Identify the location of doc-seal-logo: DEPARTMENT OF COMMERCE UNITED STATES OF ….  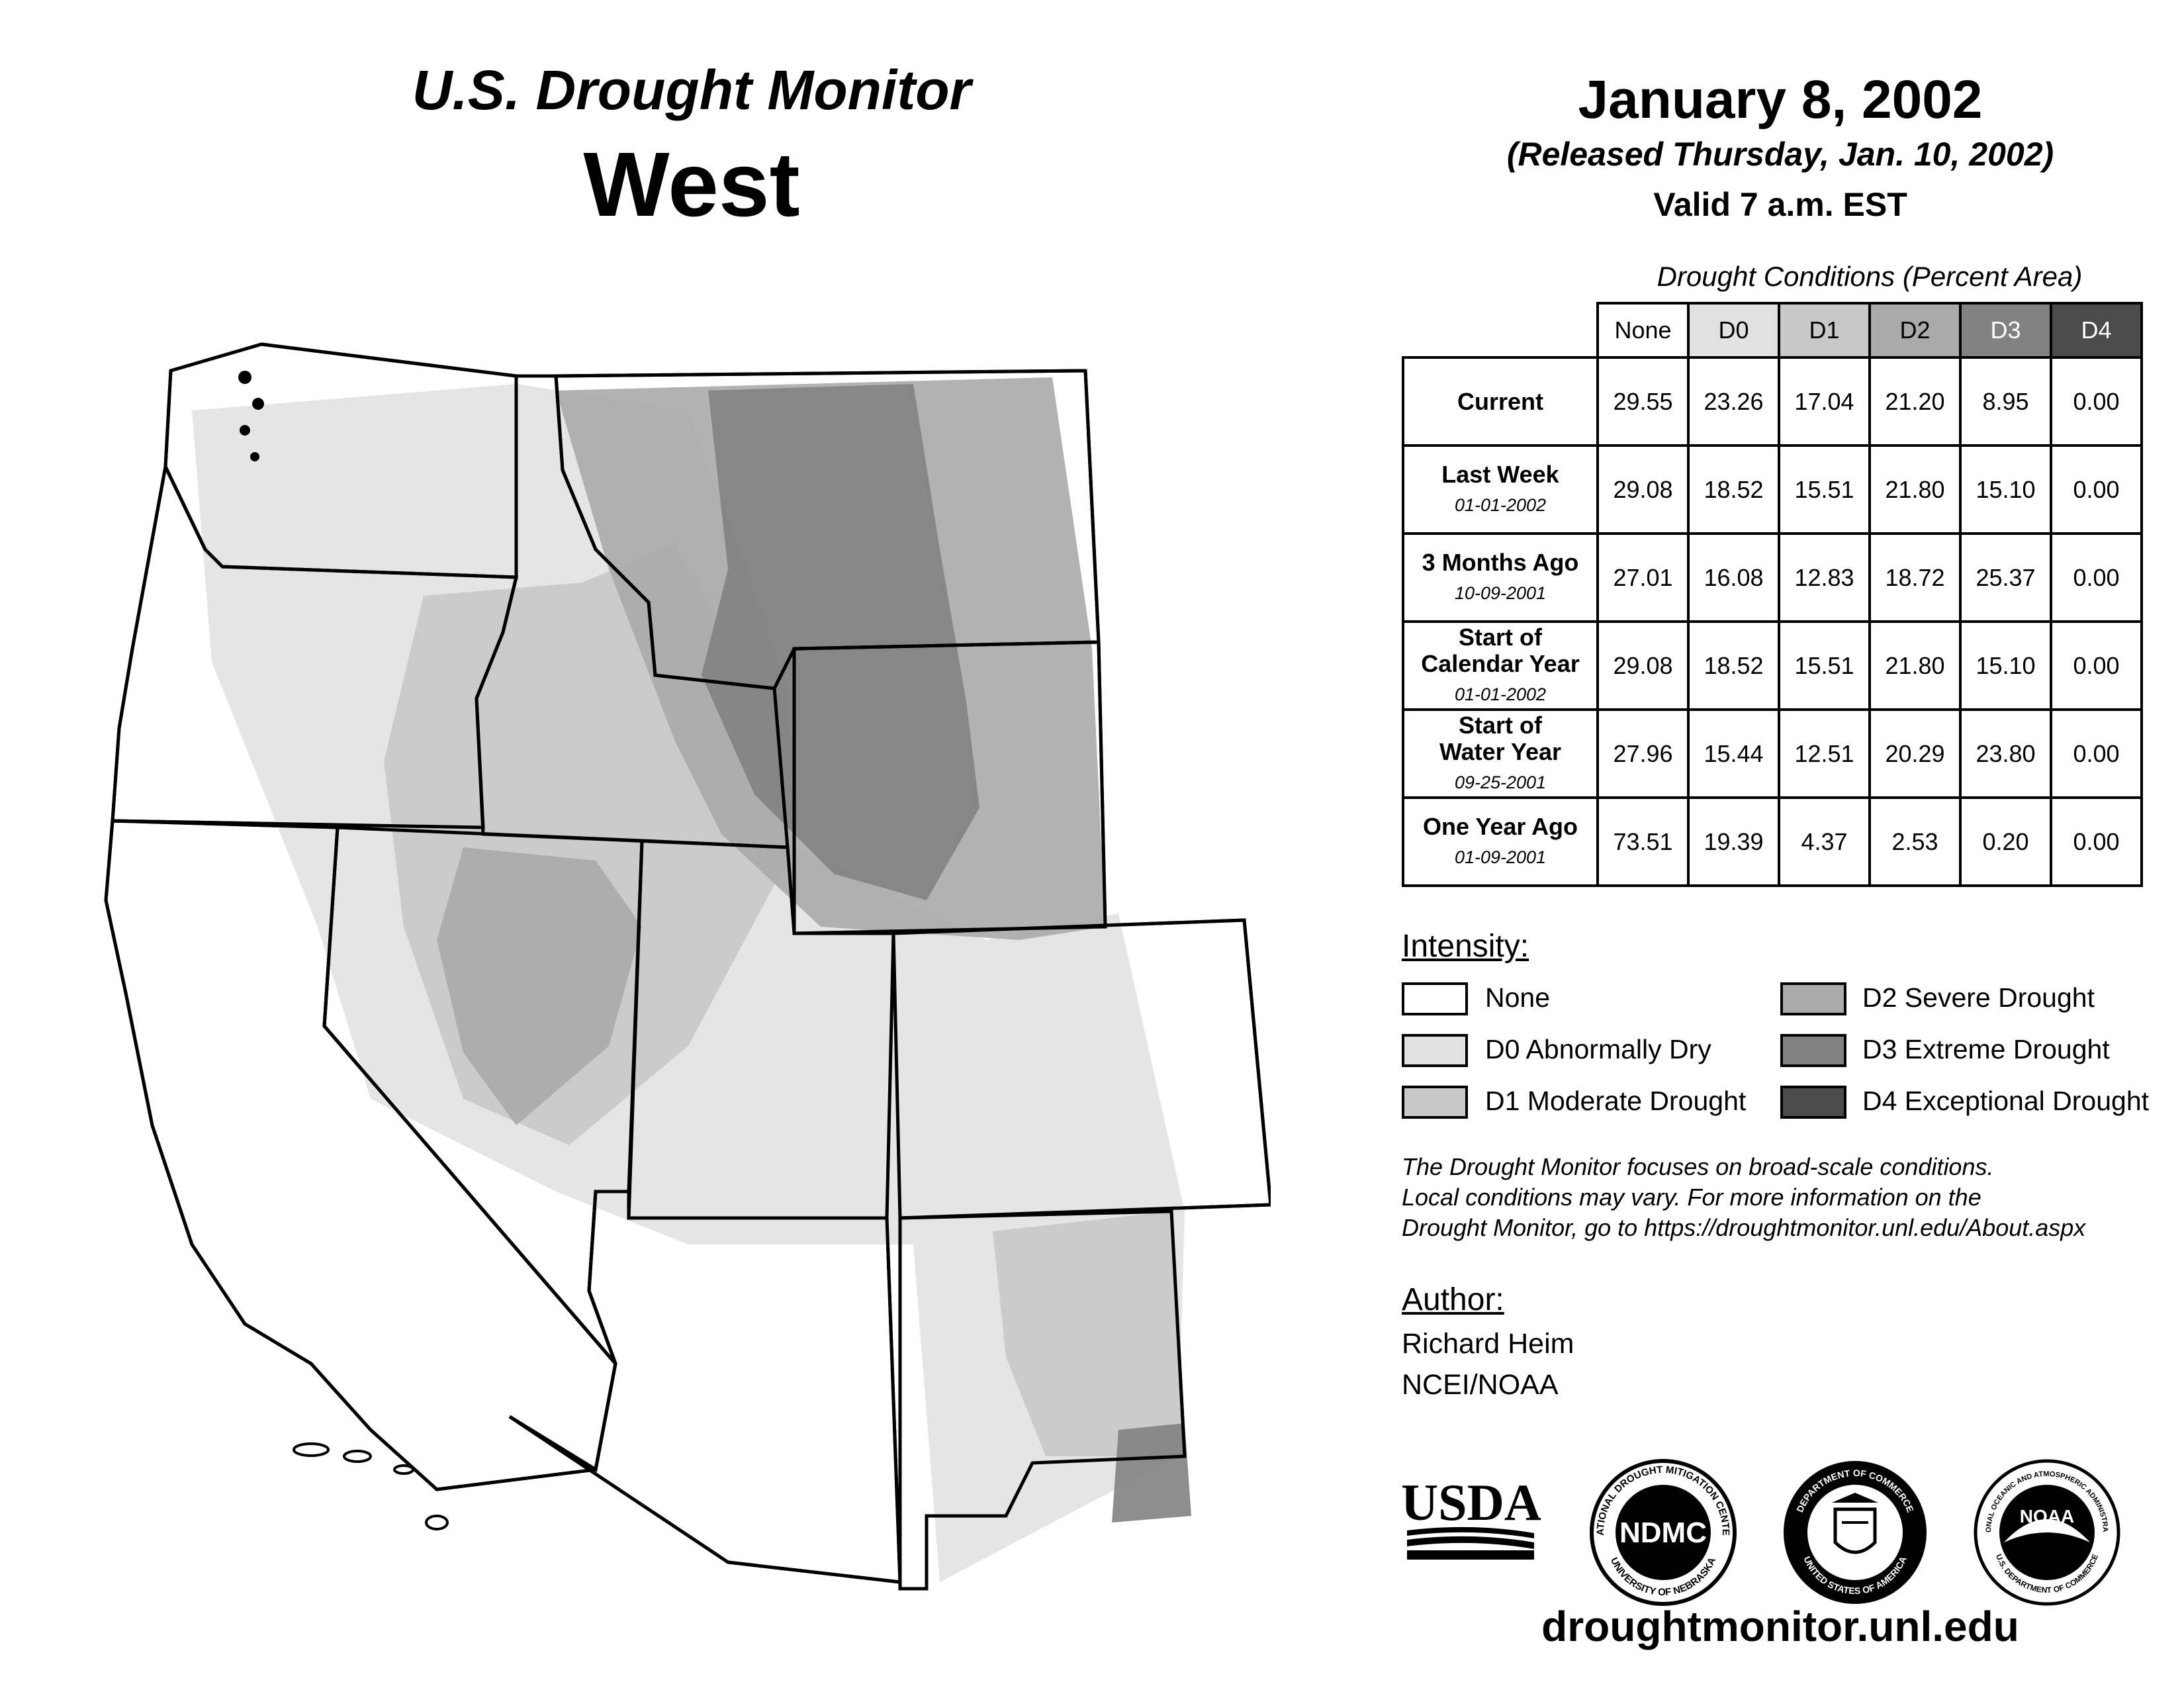
(1855, 1532).